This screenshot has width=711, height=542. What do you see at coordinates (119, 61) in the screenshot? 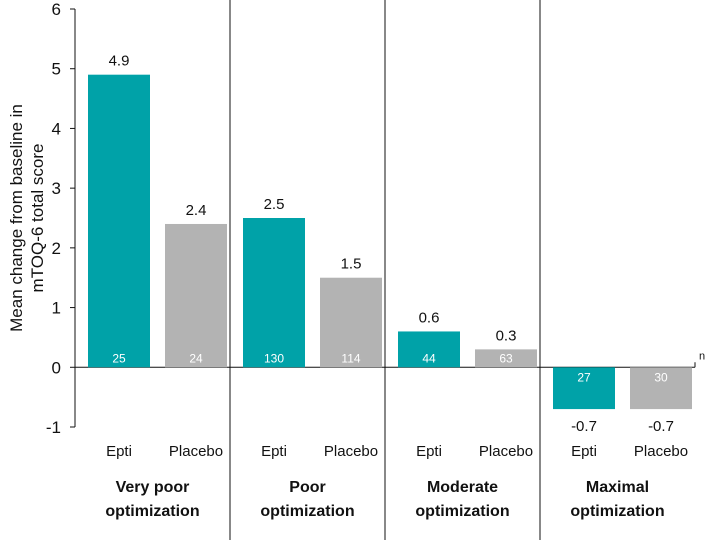
I see `bar-value-label: 4.9` at bounding box center [119, 61].